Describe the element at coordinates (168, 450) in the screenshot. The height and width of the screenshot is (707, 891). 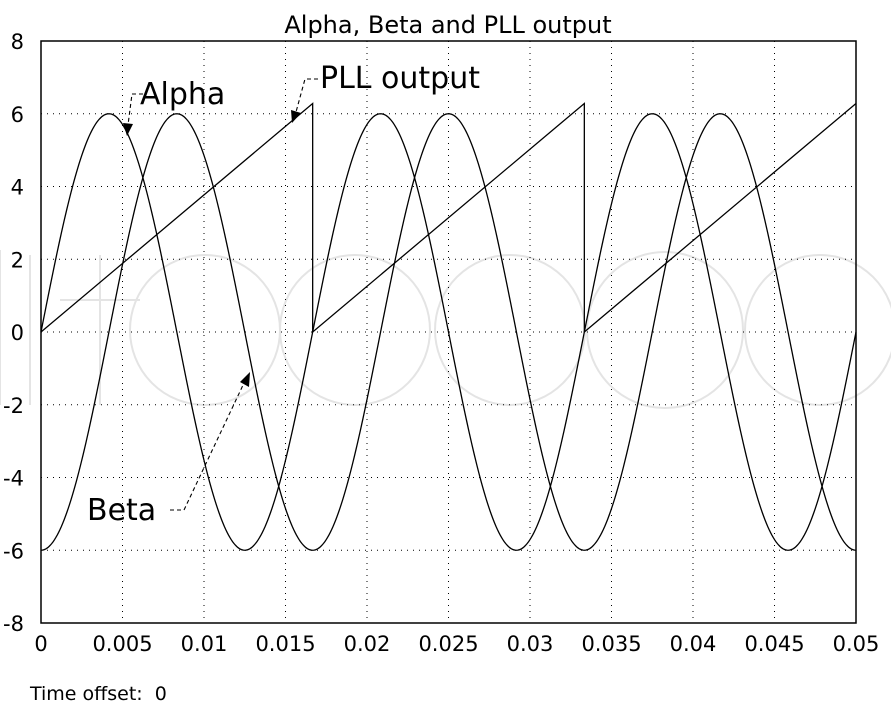
I see `annotation-beta: Beta` at that location.